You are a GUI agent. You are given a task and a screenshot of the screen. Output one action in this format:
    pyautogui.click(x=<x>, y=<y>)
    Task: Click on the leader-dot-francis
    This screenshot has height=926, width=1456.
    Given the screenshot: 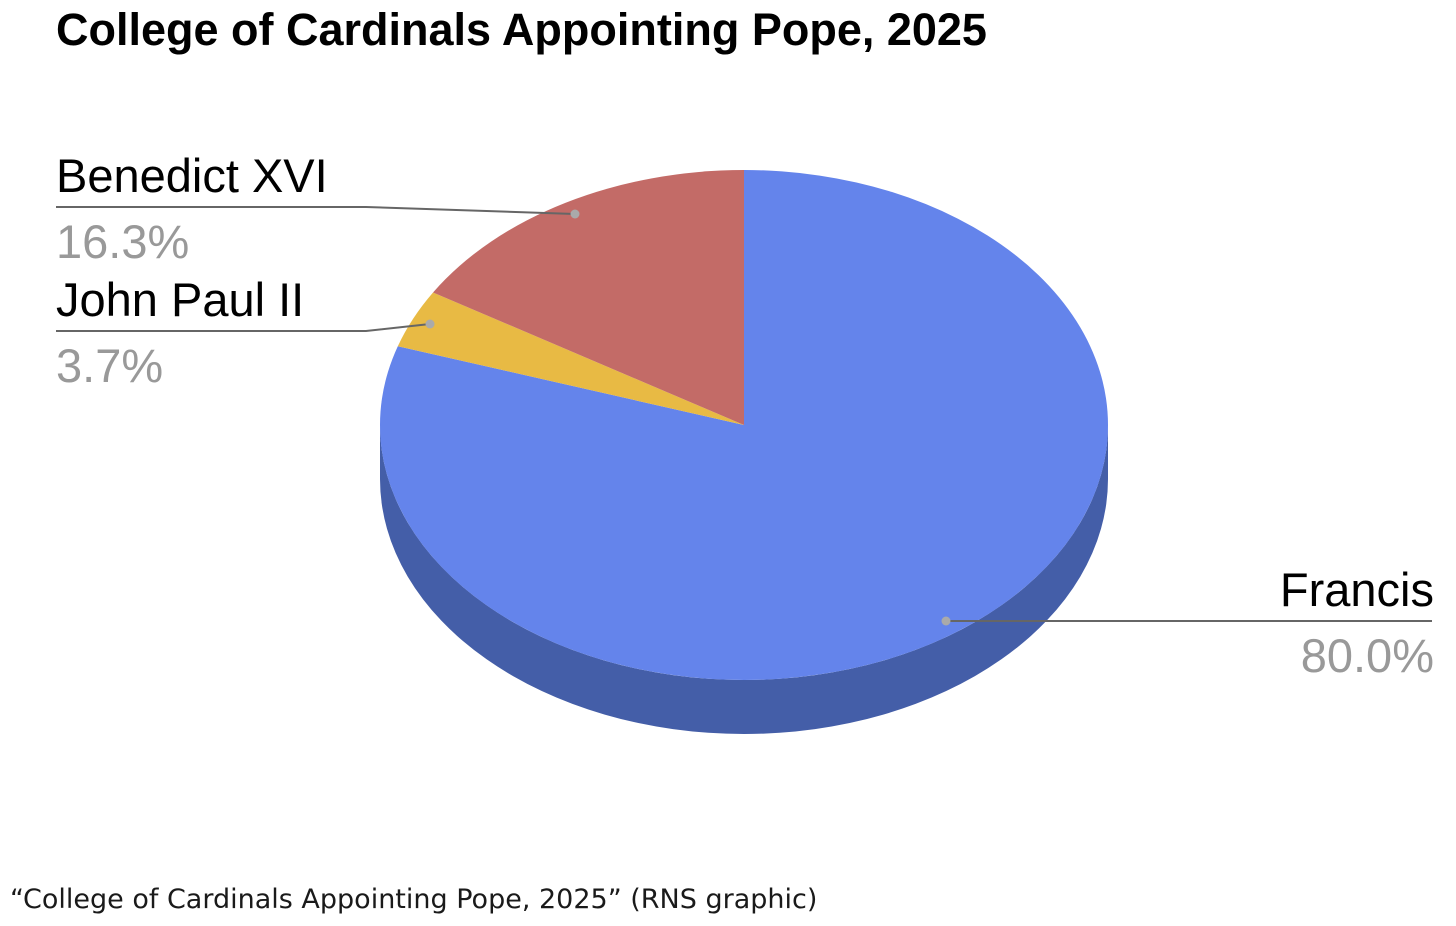 What is the action you would take?
    pyautogui.click(x=946, y=621)
    